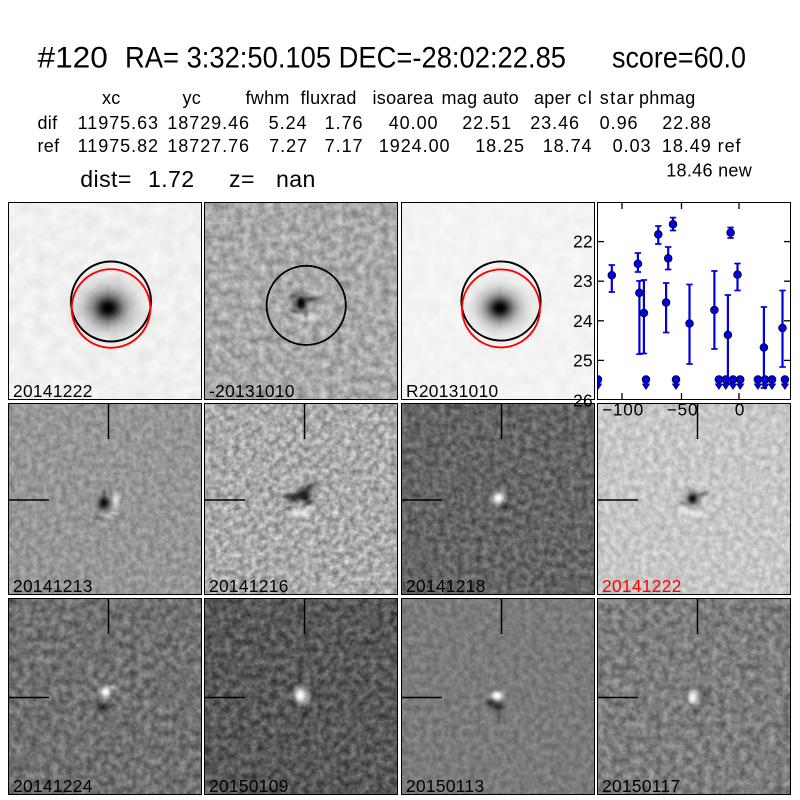 The image size is (800, 800). Describe the element at coordinates (252, 390) in the screenshot. I see `svg-text: -20131010` at that location.